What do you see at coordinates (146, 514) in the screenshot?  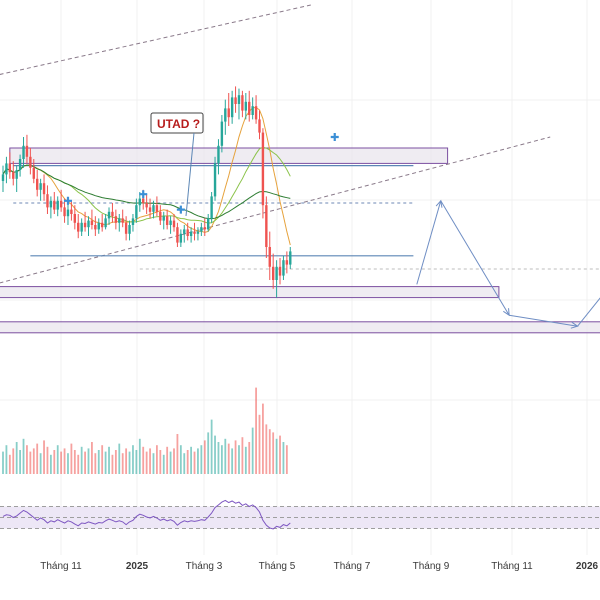 I see `rsi-line` at bounding box center [146, 514].